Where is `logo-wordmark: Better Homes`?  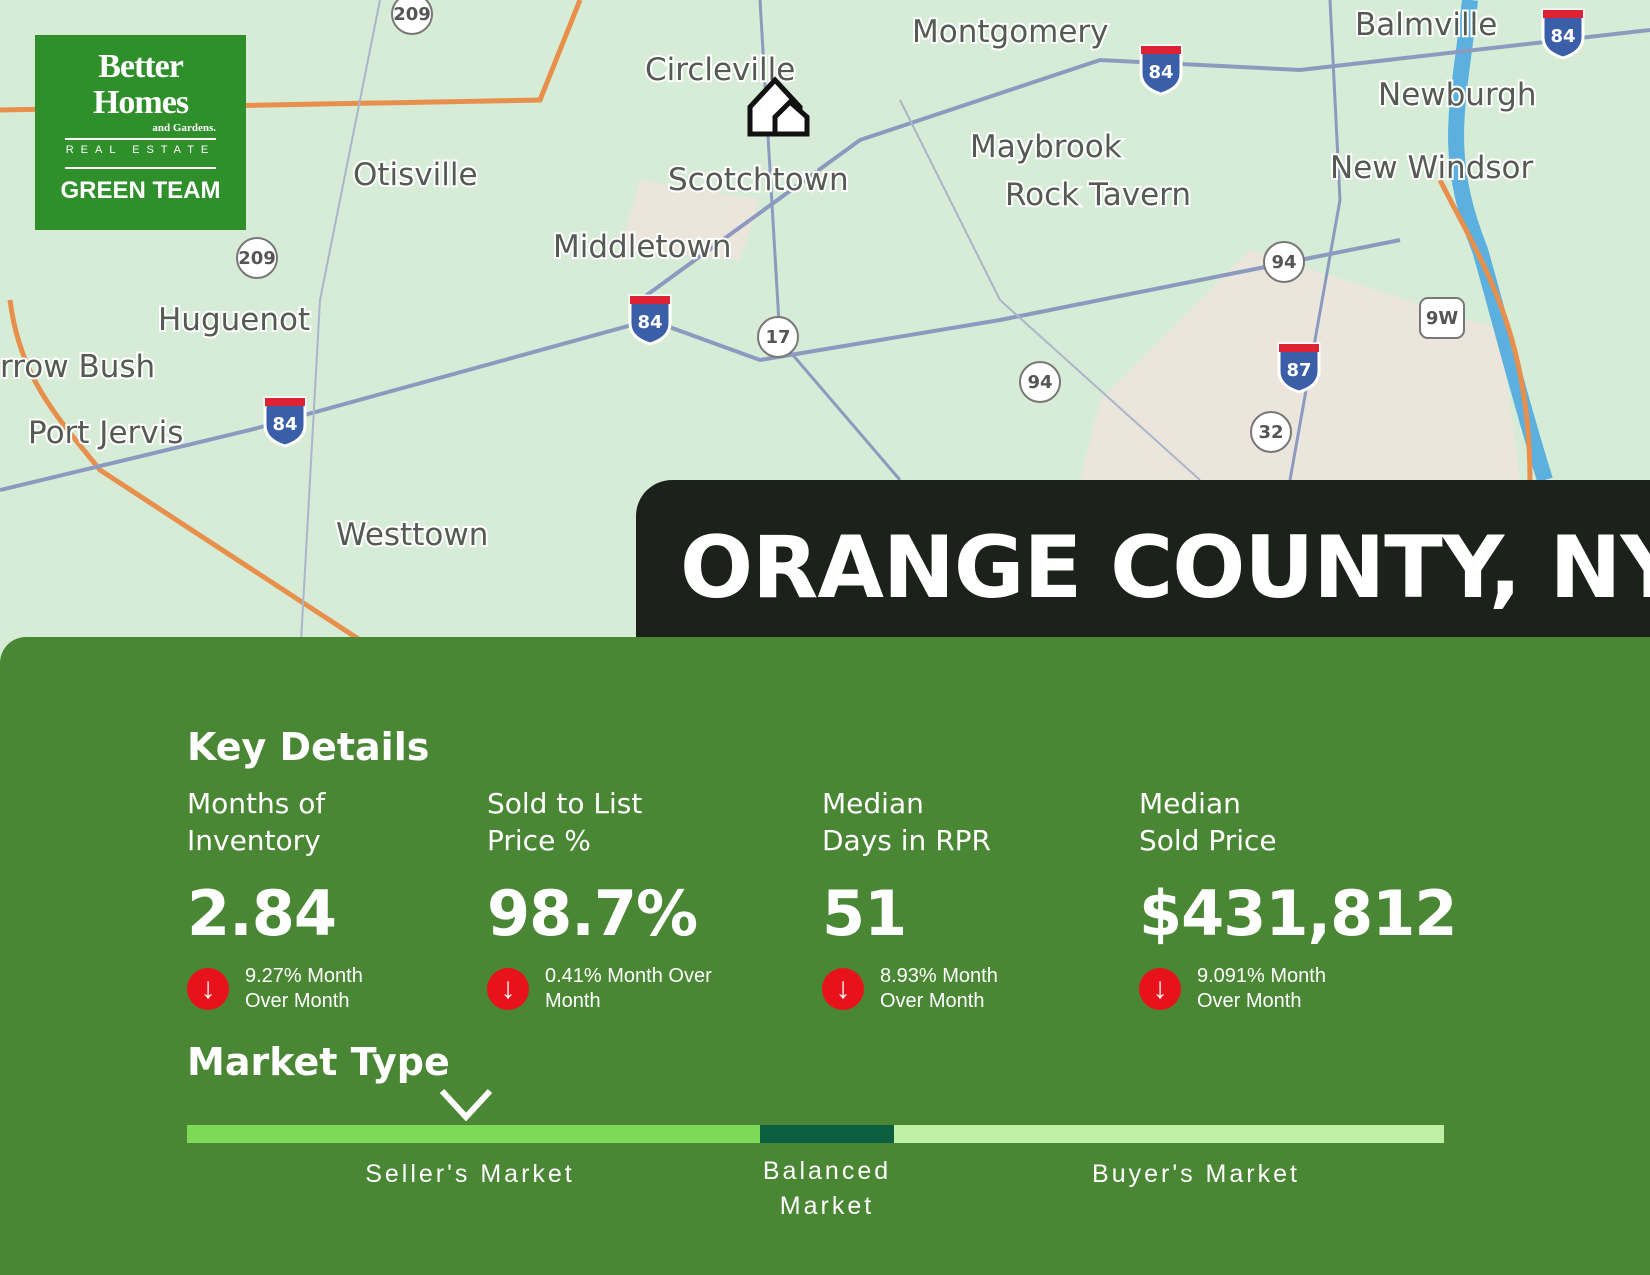 logo-wordmark: Better Homes is located at coordinates (140, 84).